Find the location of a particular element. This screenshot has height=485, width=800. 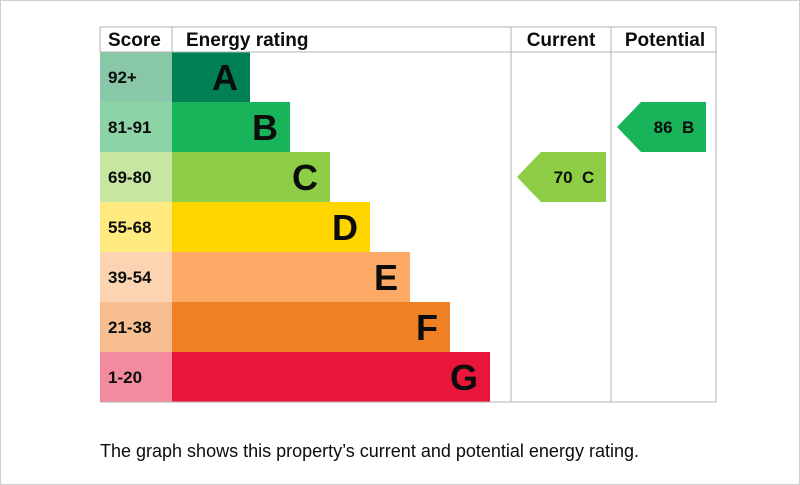

rating-bar-e is located at coordinates (291, 277).